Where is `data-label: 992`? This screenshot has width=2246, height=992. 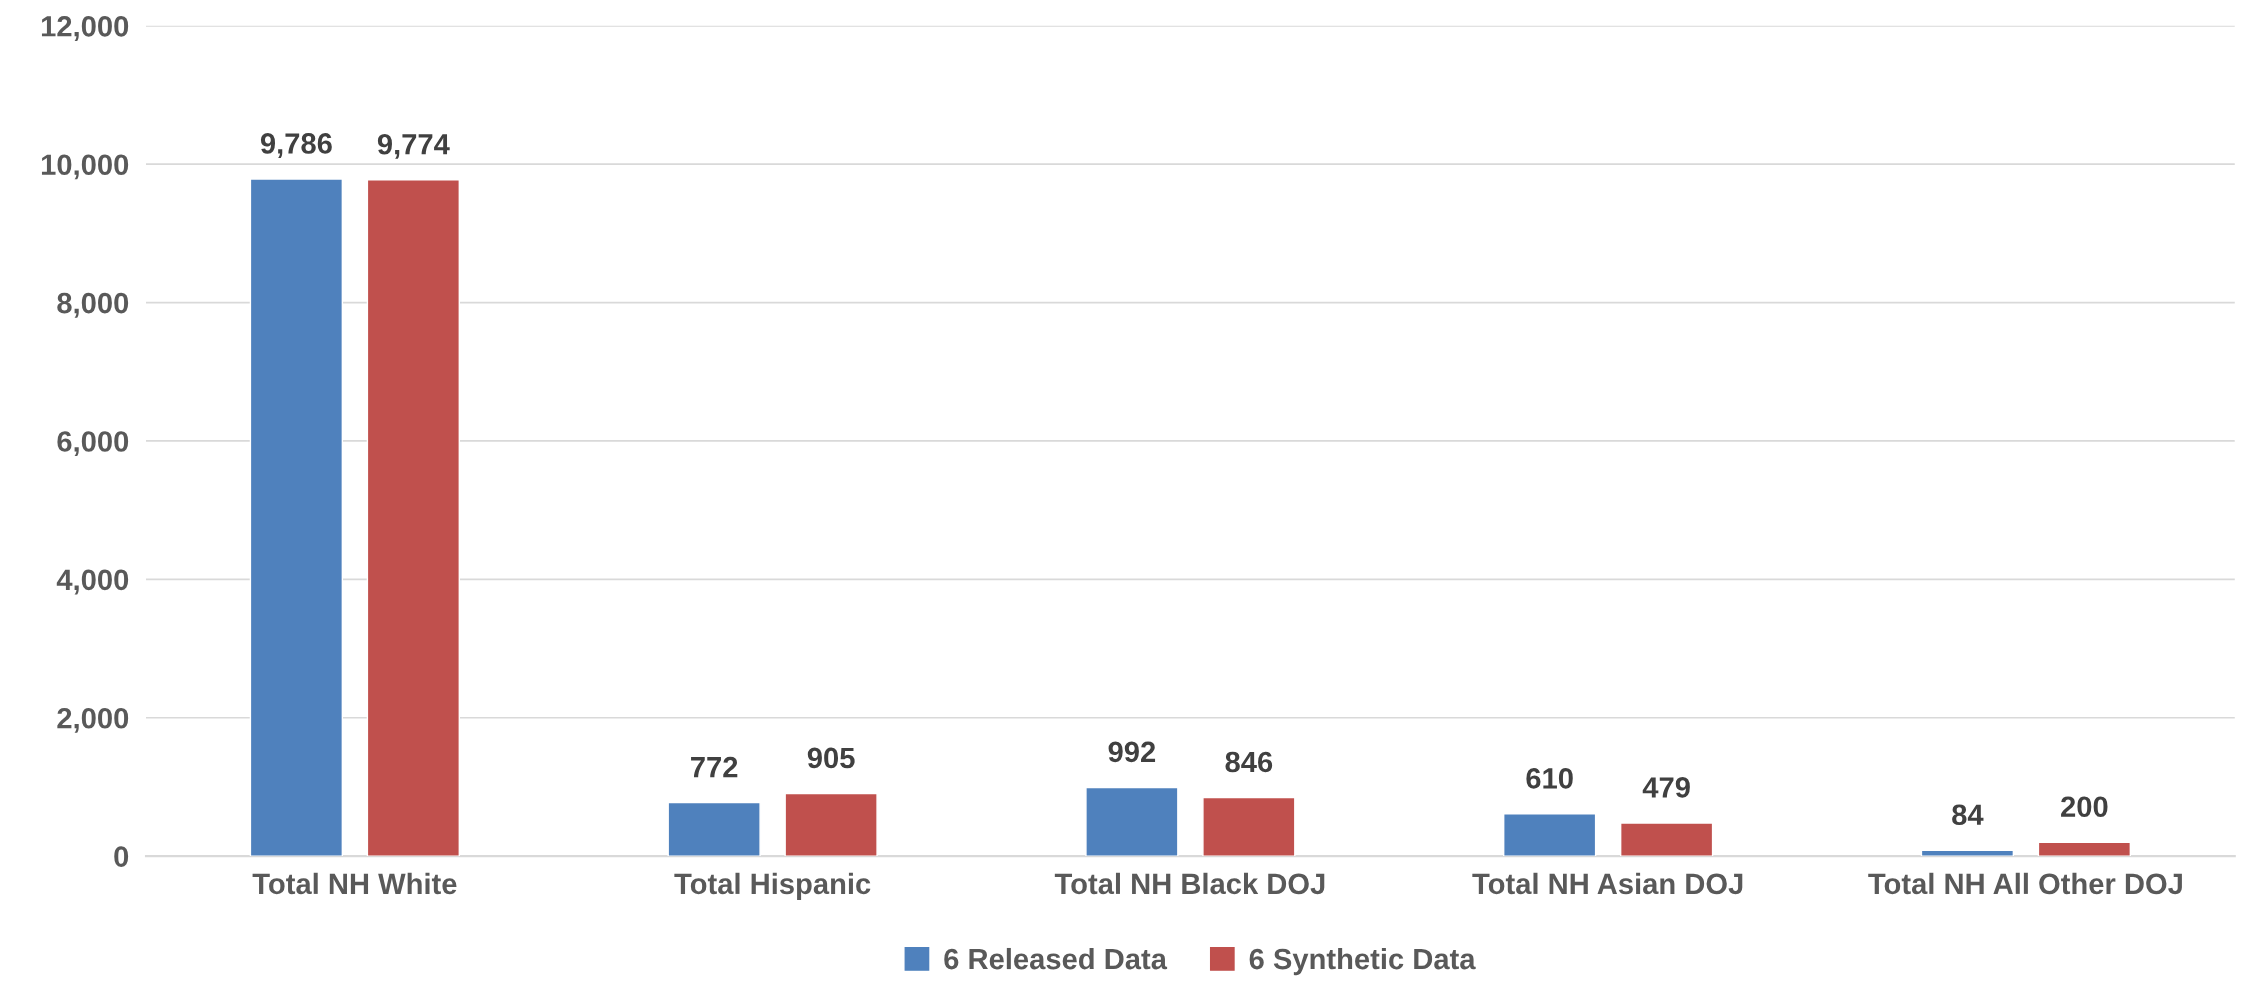 data-label: 992 is located at coordinates (1132, 752).